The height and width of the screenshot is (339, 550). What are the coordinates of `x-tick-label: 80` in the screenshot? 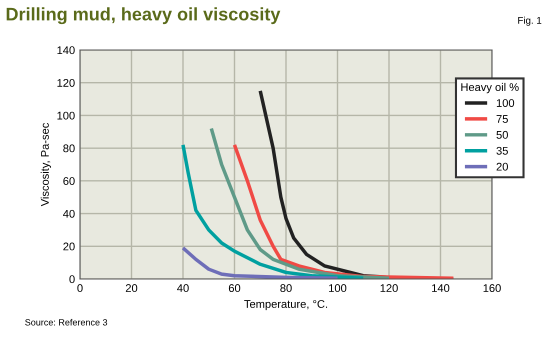 It's located at (286, 288).